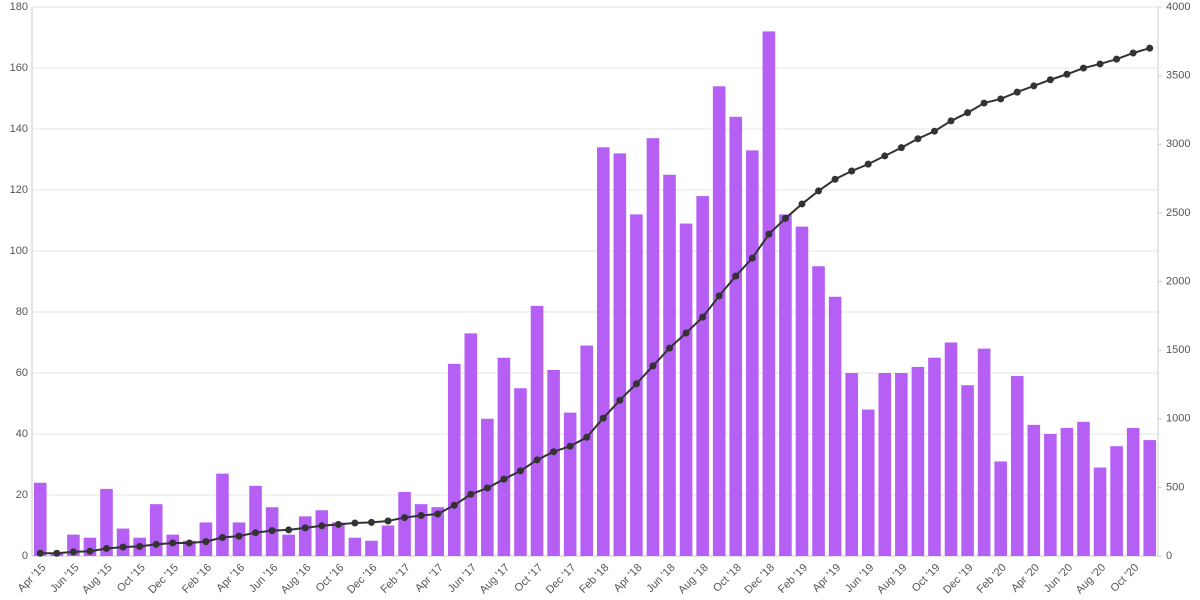  I want to click on x-tick-label: Oct '19, so click(926, 578).